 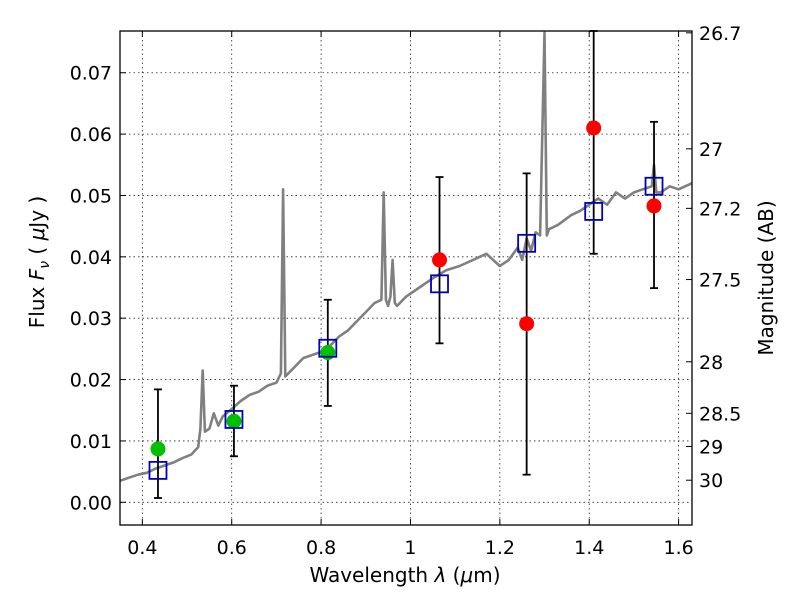 What do you see at coordinates (410, 548) in the screenshot?
I see `x-tick-label: 1` at bounding box center [410, 548].